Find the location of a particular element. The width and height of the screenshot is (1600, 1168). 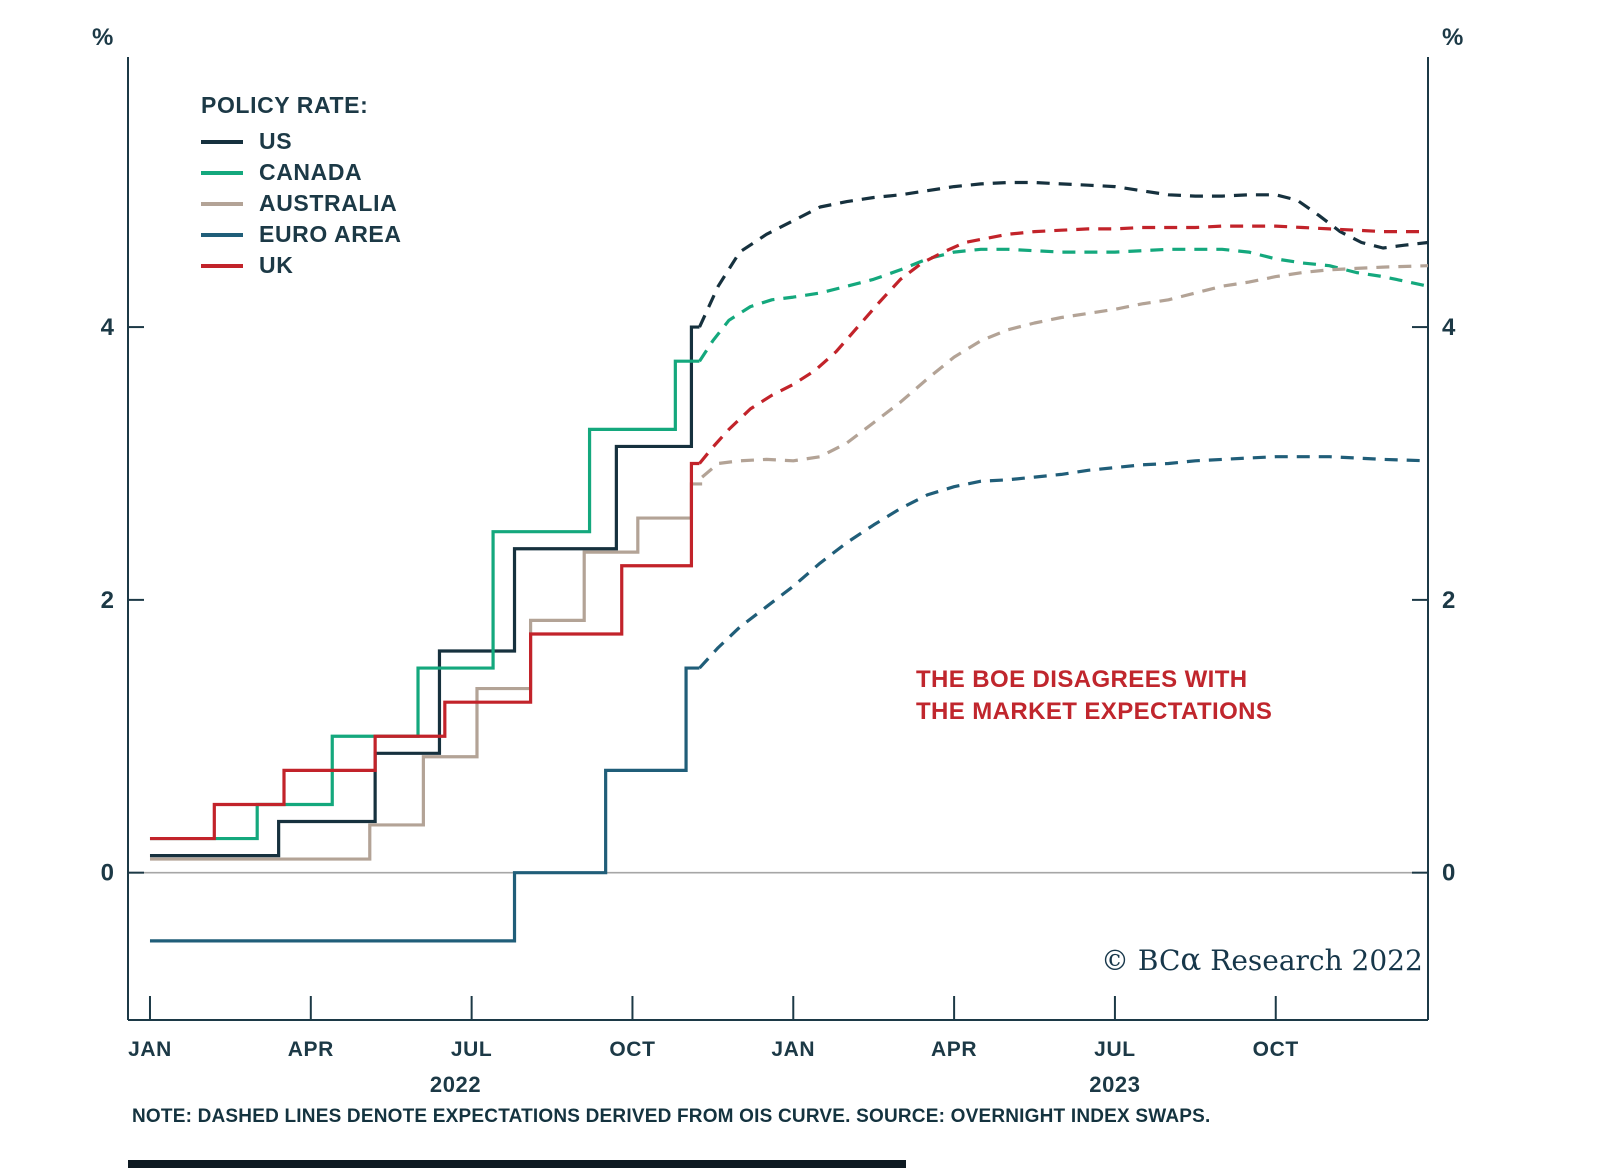

legend-label-australia: AUSTRALIA is located at coordinates (328, 203).